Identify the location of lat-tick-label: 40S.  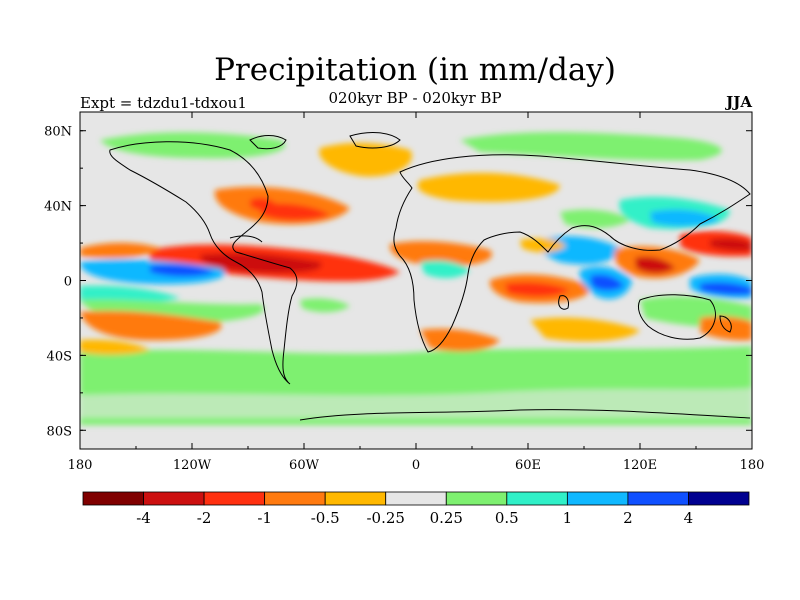
(59, 356).